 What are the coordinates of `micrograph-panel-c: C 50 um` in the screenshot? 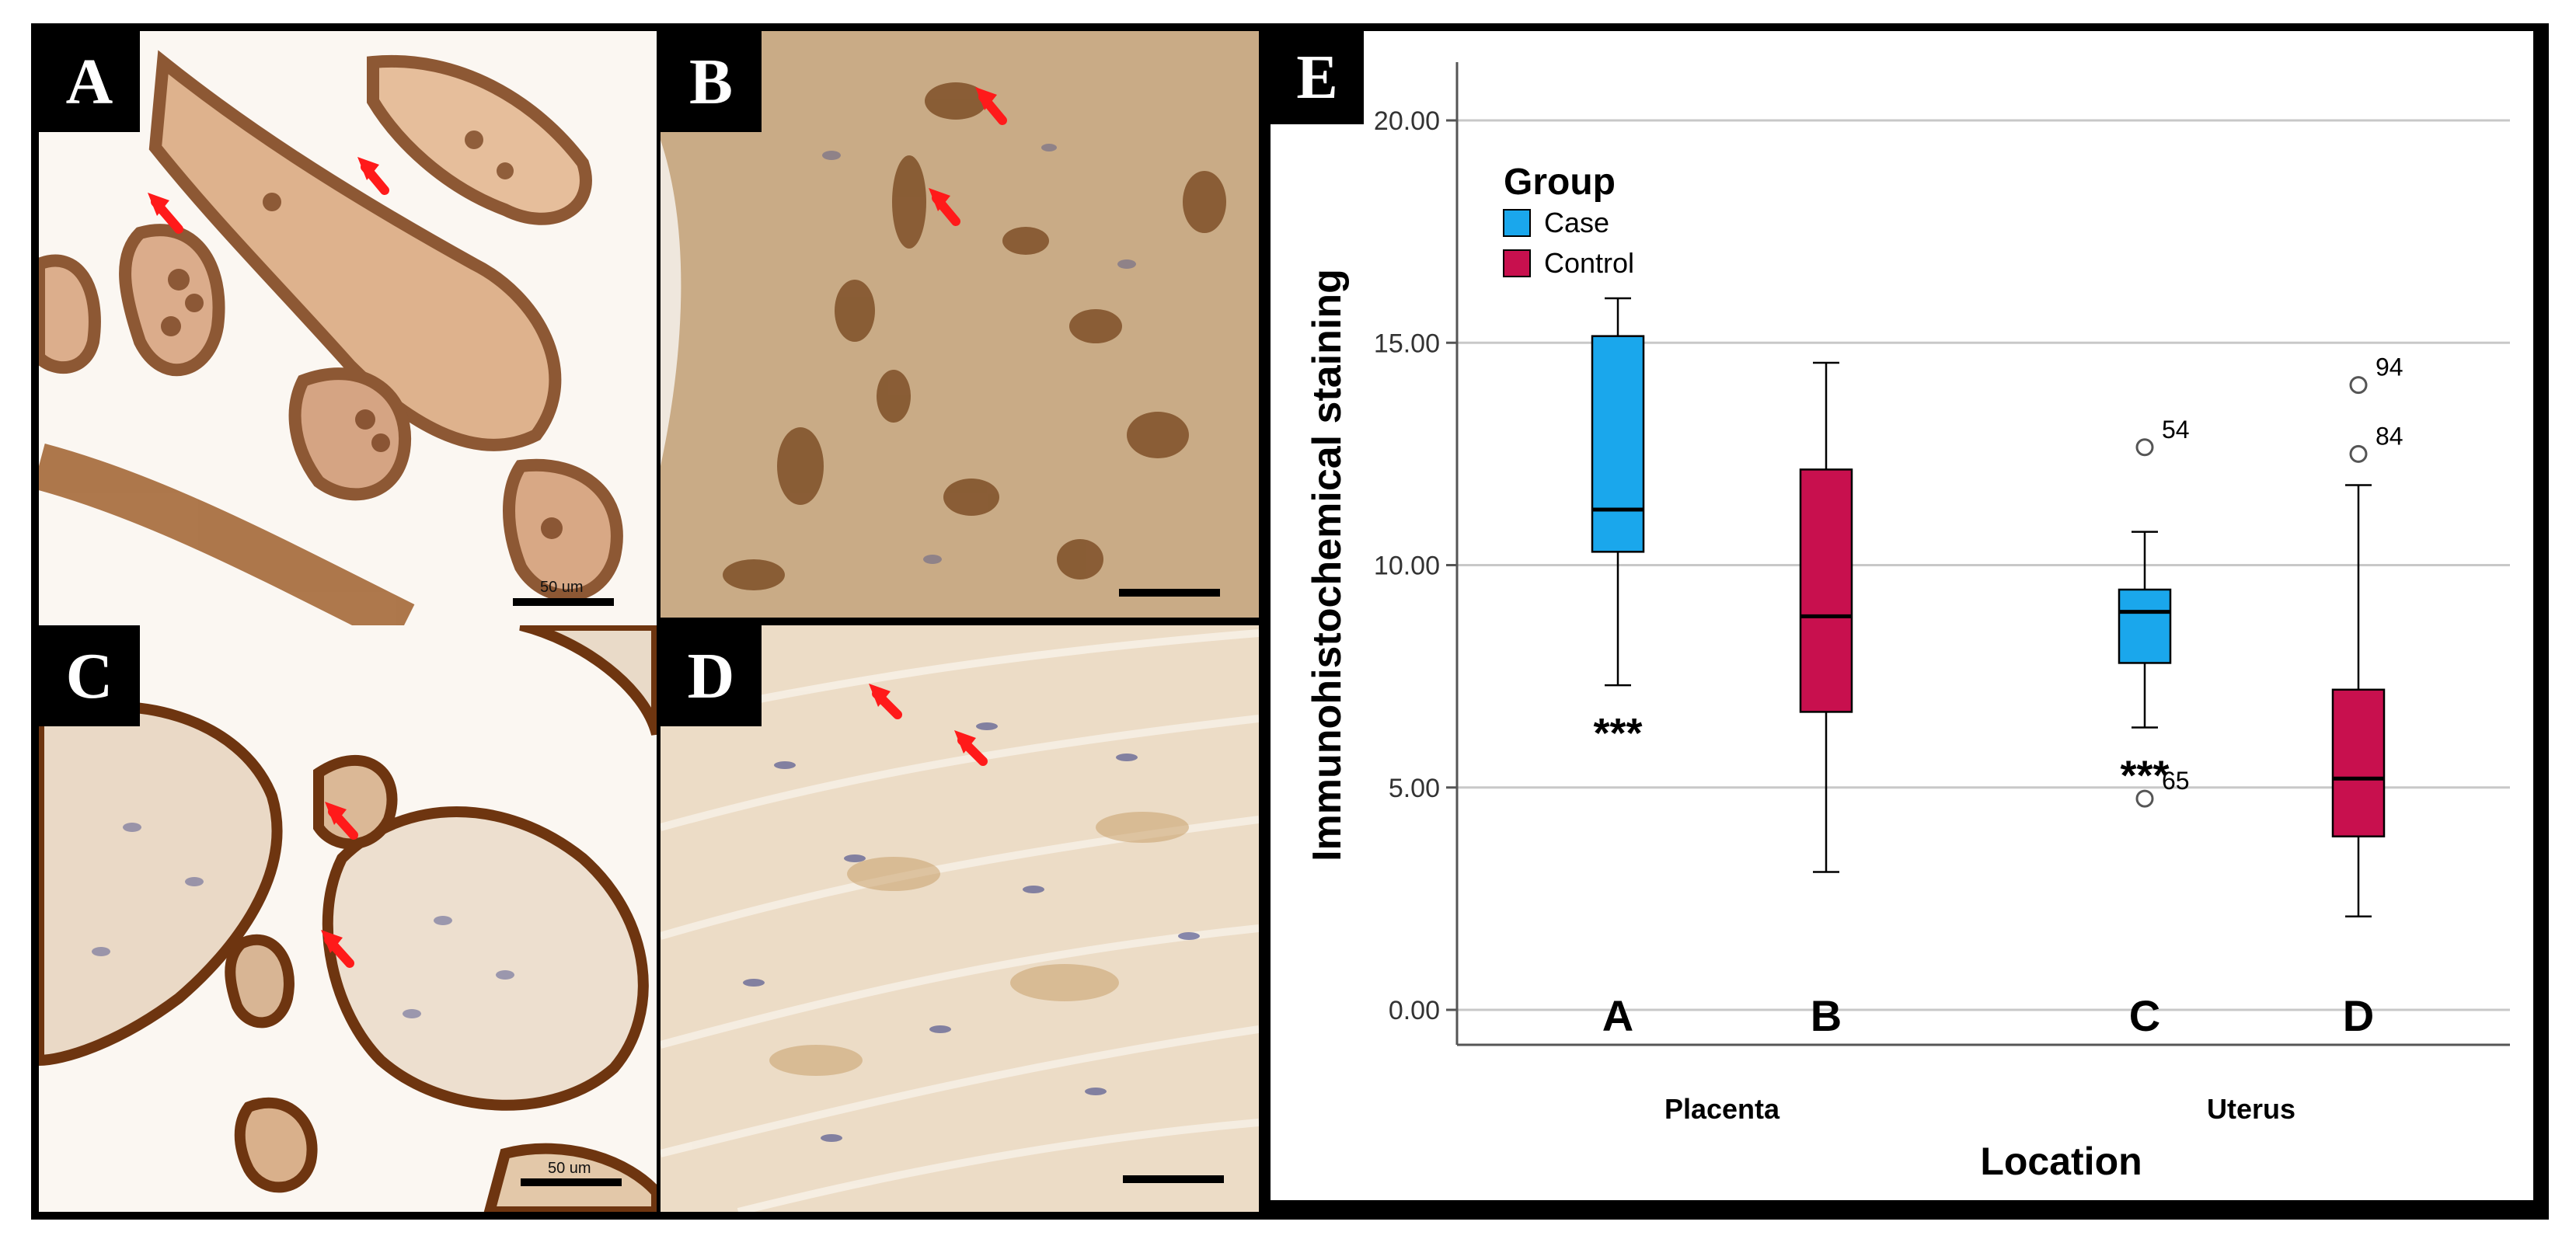 It's located at (348, 918).